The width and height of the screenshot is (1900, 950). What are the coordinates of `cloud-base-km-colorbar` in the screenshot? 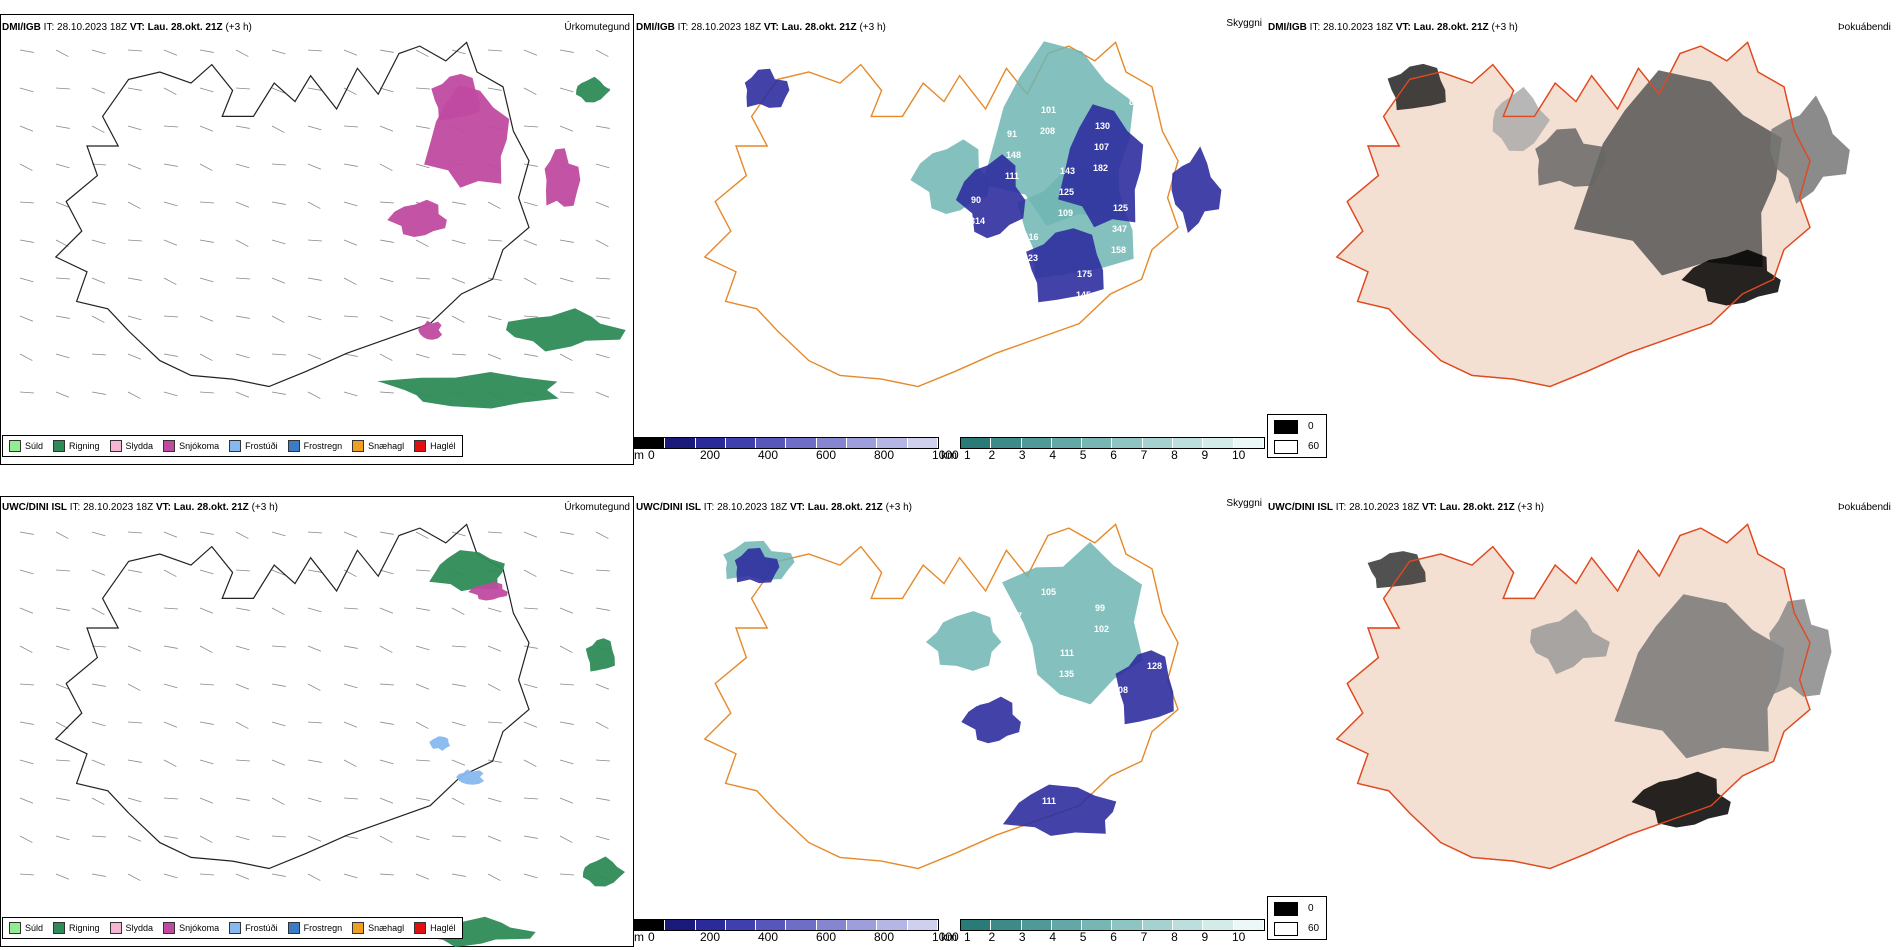 It's located at (1112, 443).